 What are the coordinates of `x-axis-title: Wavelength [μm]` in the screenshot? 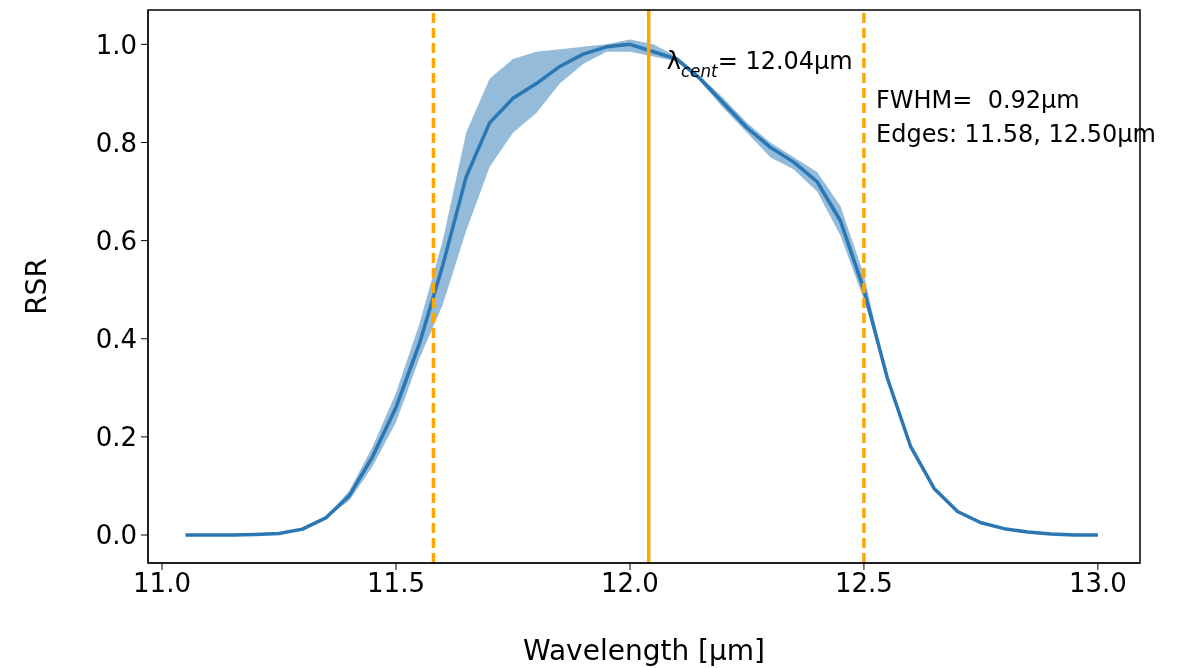 It's located at (644, 650).